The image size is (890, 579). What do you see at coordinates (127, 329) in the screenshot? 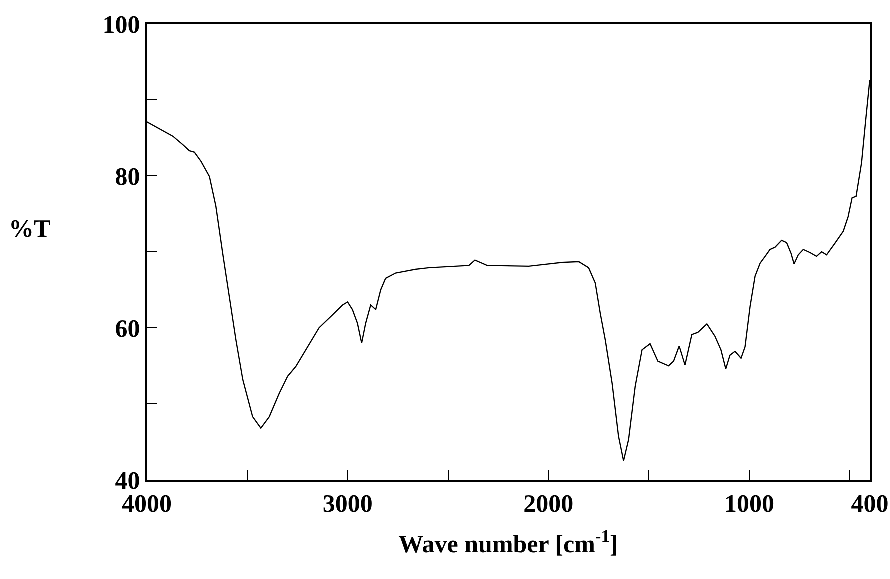
I see `y-tick-label: 60` at bounding box center [127, 329].